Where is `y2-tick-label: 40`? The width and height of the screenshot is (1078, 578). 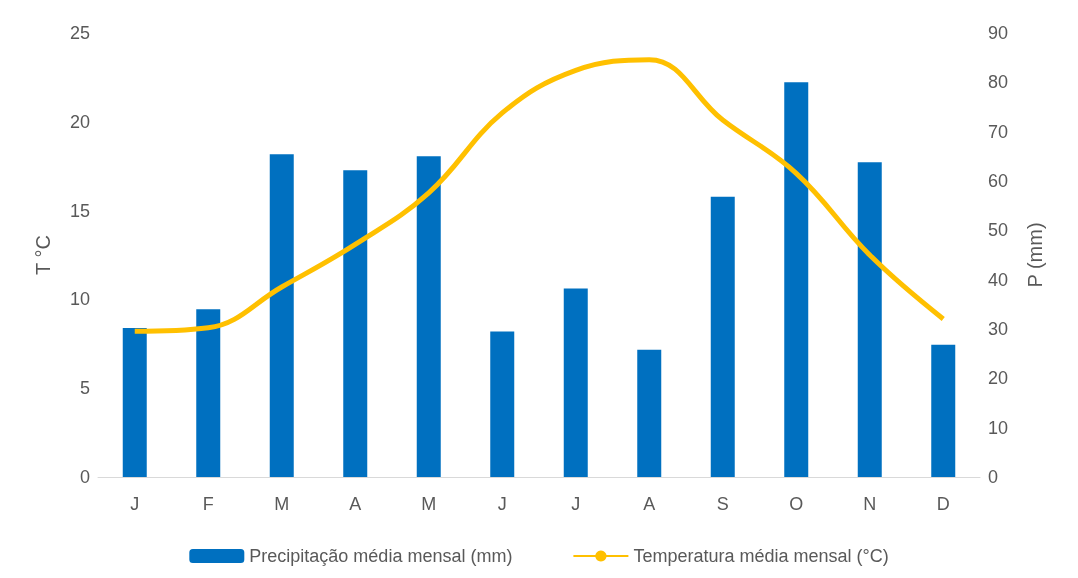
y2-tick-label: 40 is located at coordinates (998, 279).